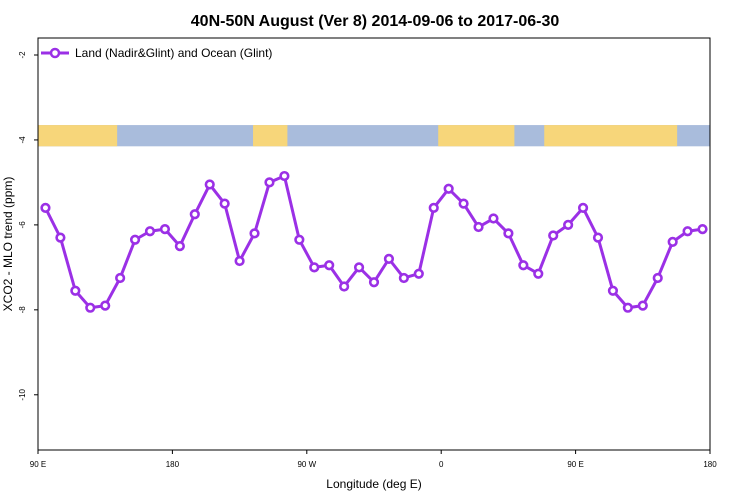 This screenshot has height=500, width=750. I want to click on y-tick-label: -2, so click(22, 55).